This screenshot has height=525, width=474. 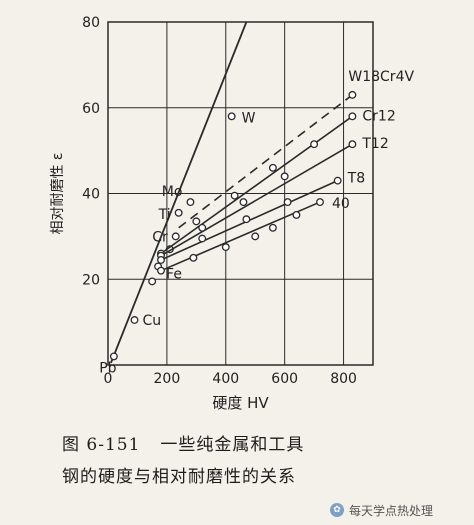 What do you see at coordinates (174, 274) in the screenshot?
I see `point-label: Fe` at bounding box center [174, 274].